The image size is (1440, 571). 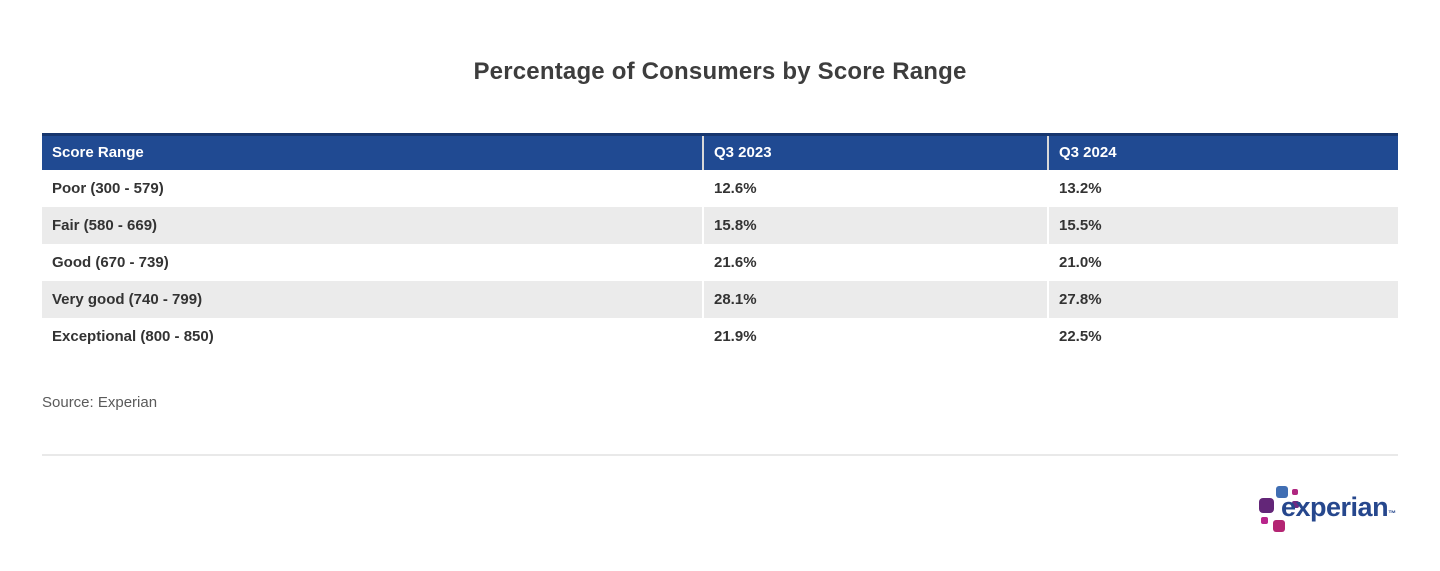 I want to click on cell-score-range: Good (670 - 739), so click(x=372, y=262).